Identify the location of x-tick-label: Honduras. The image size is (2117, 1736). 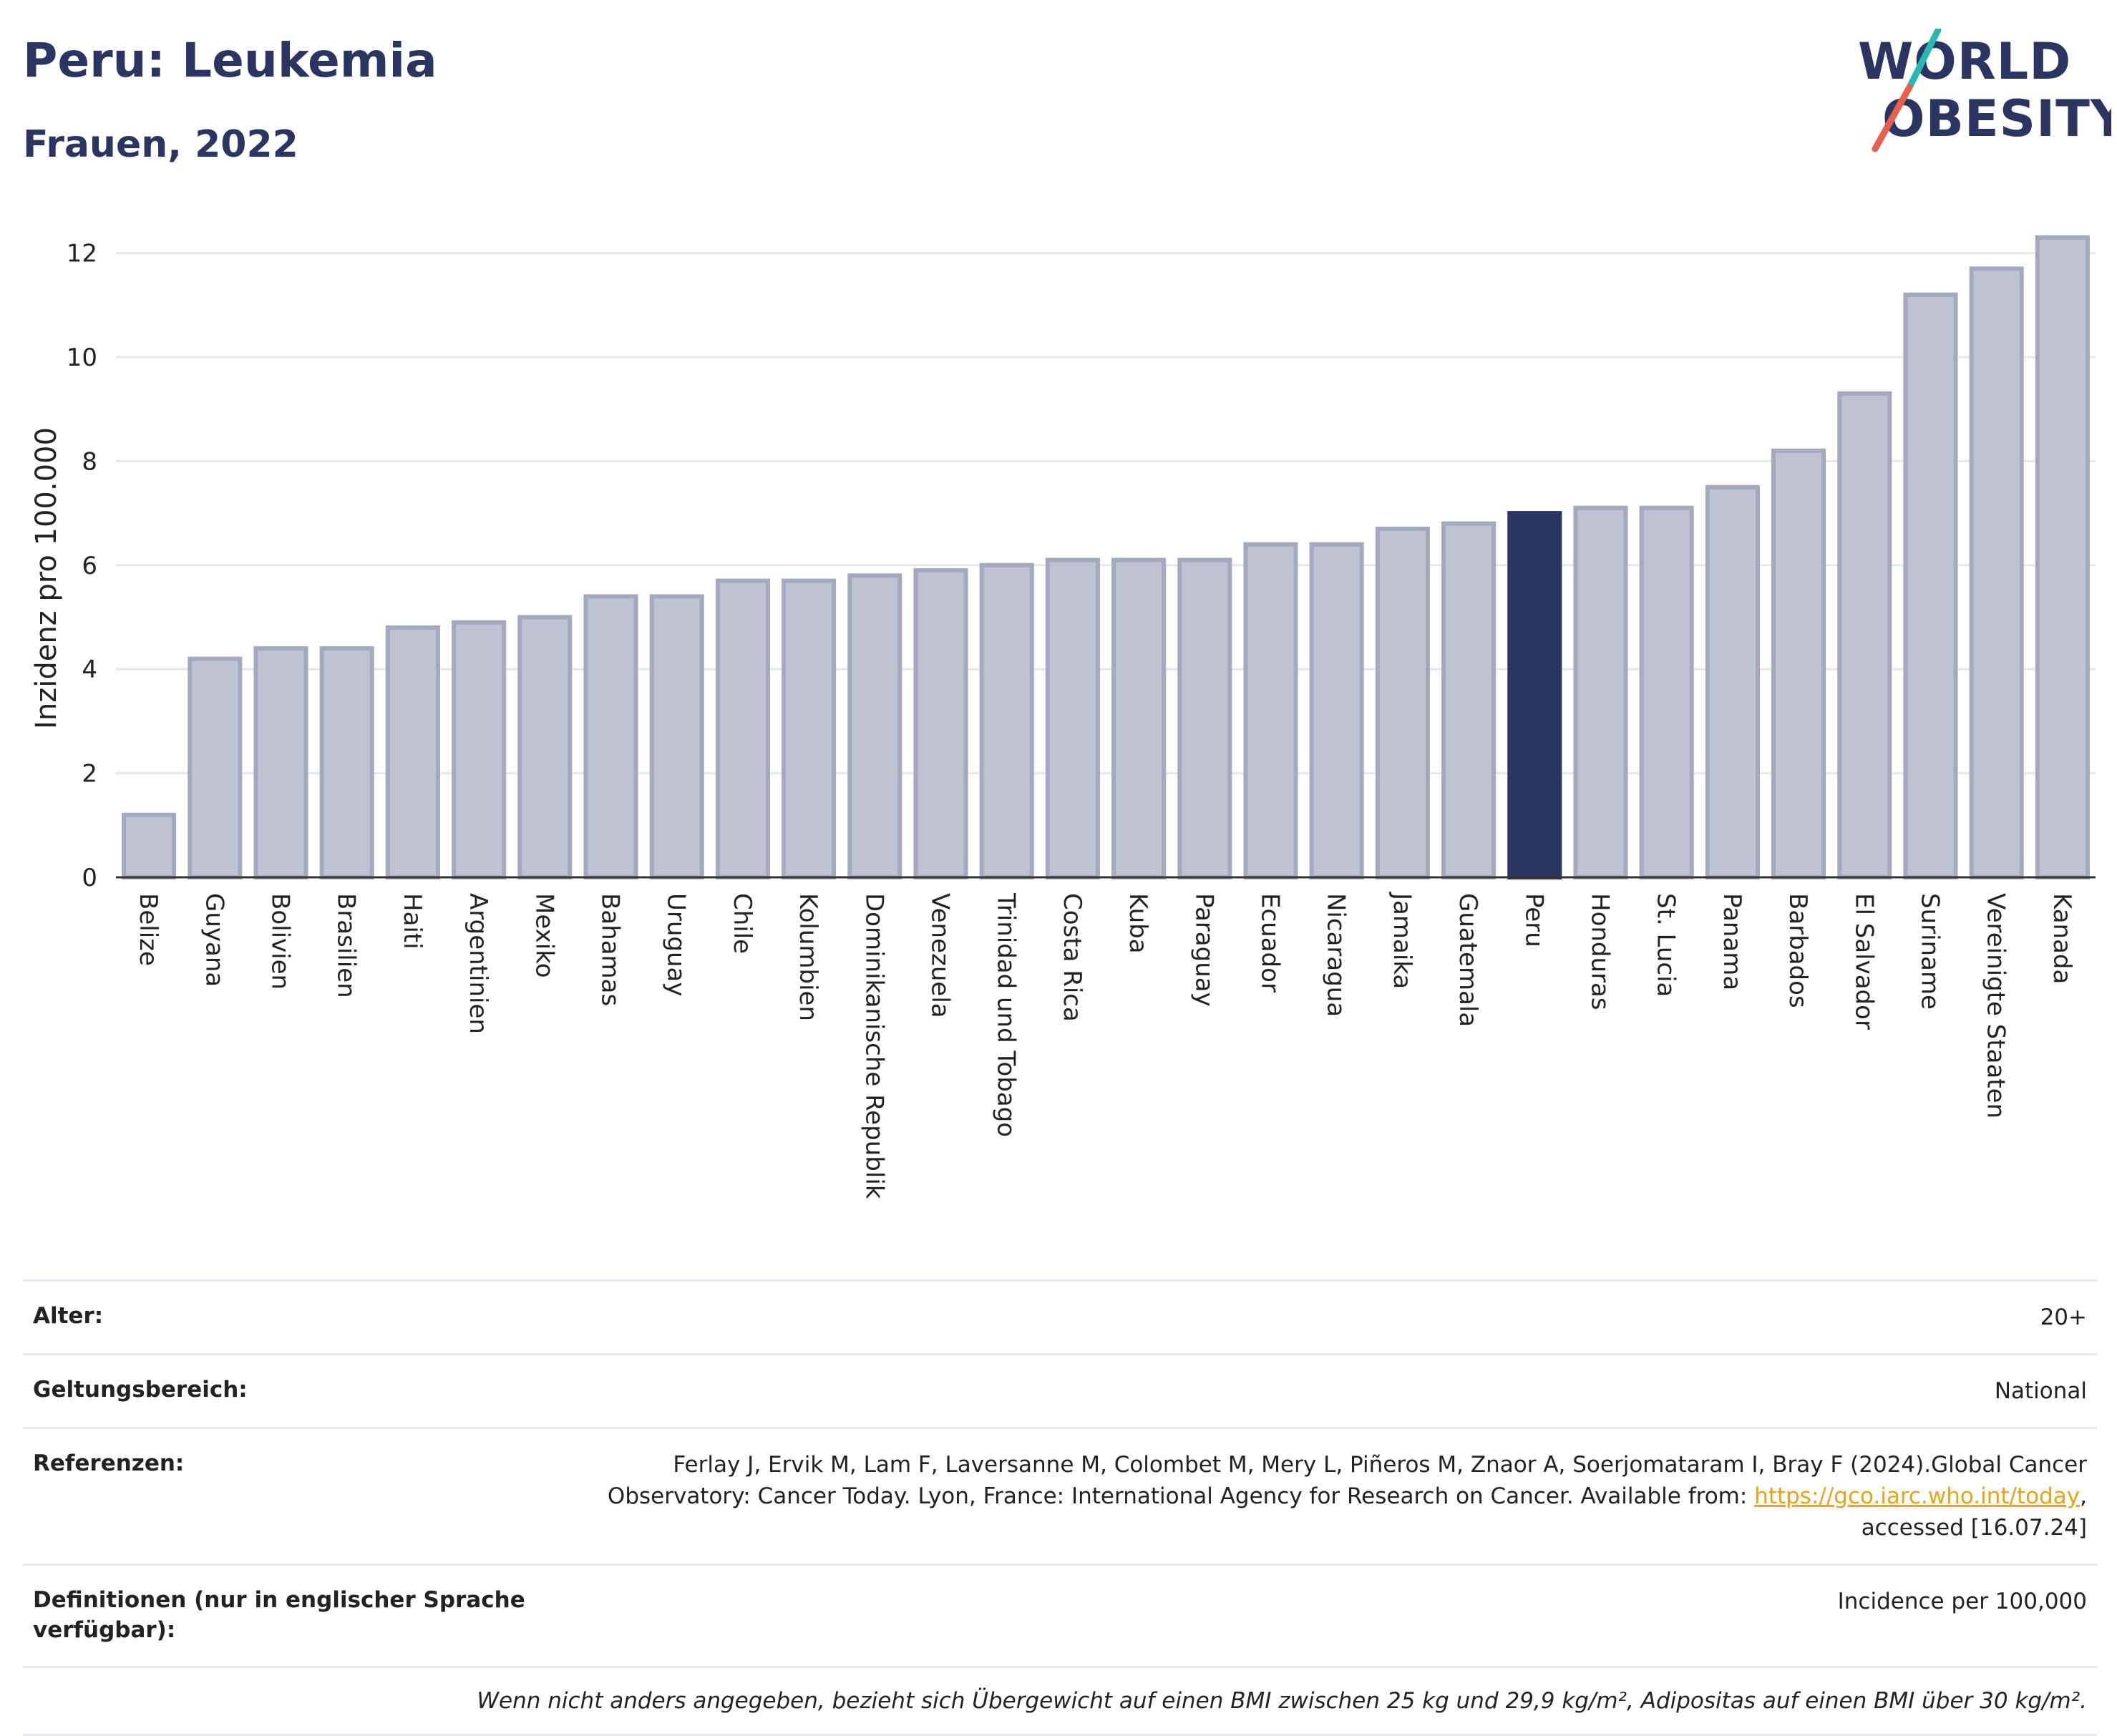
(1600, 952).